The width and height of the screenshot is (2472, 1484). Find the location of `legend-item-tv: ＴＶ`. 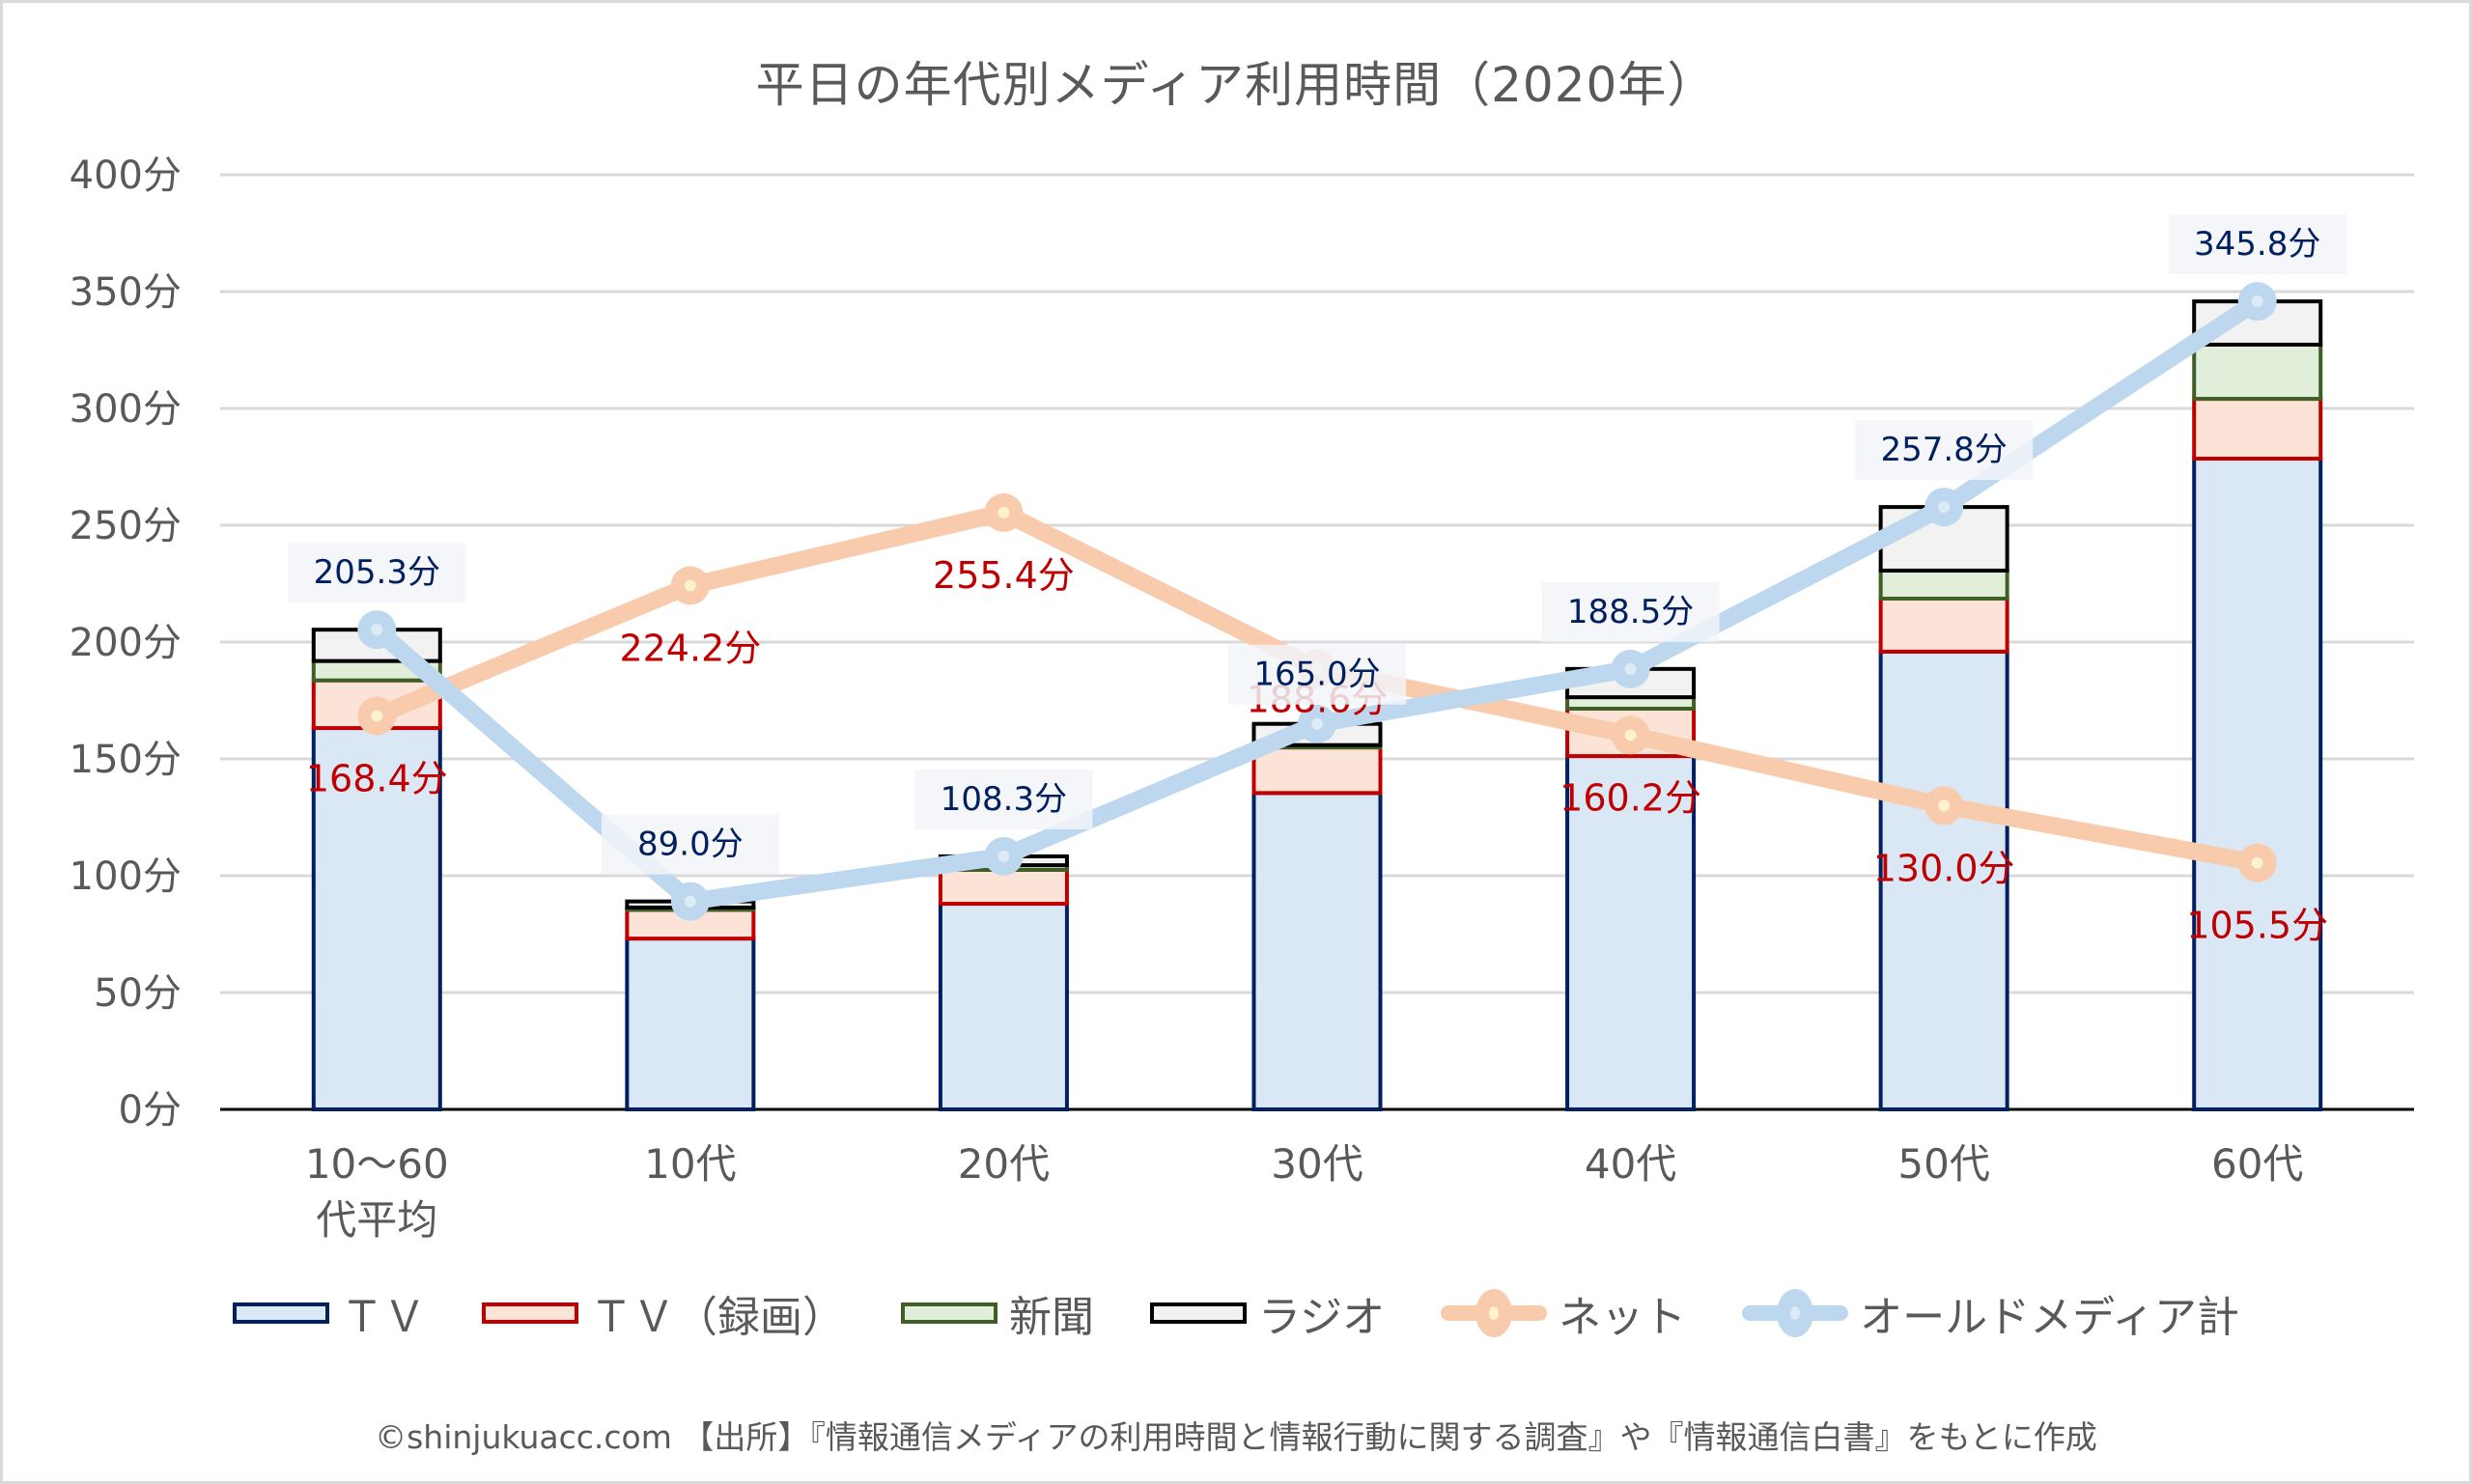

legend-item-tv: ＴＶ is located at coordinates (329, 1313).